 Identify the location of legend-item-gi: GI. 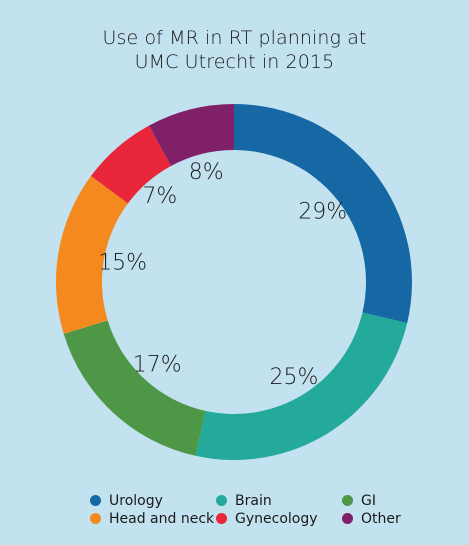
(359, 501).